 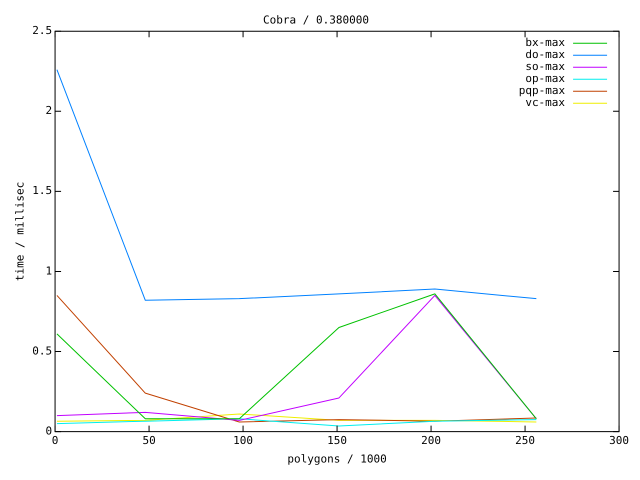 I want to click on y-tick-label: 0, so click(x=48, y=431).